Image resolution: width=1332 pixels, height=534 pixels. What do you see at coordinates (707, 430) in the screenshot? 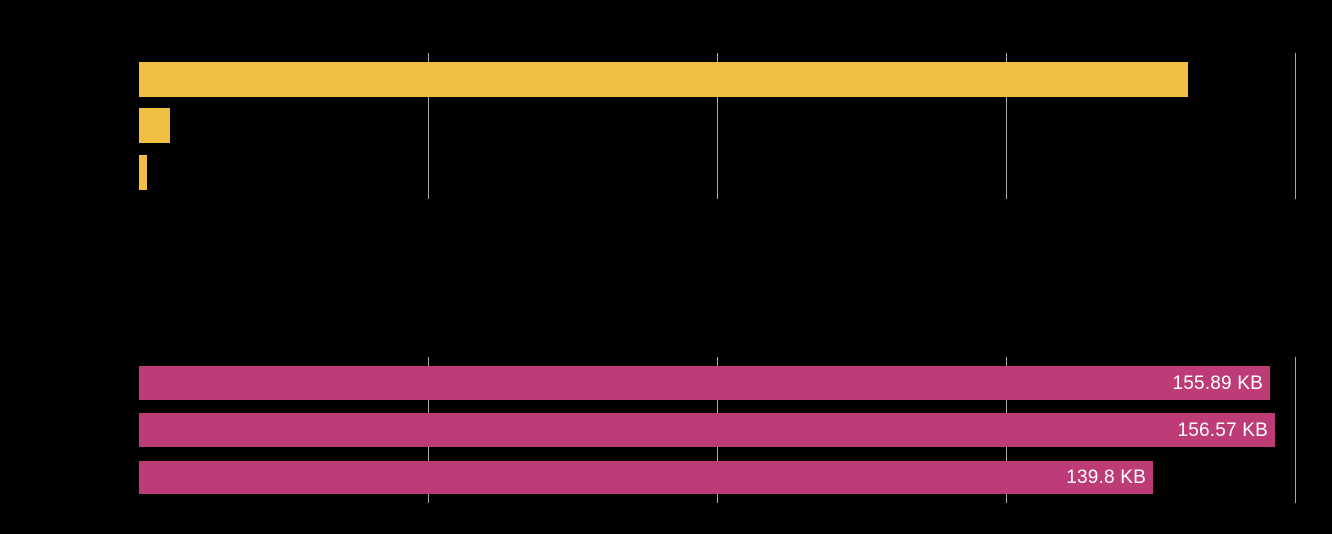
I see `bottom-chart-bar-2: 156.57 KB` at bounding box center [707, 430].